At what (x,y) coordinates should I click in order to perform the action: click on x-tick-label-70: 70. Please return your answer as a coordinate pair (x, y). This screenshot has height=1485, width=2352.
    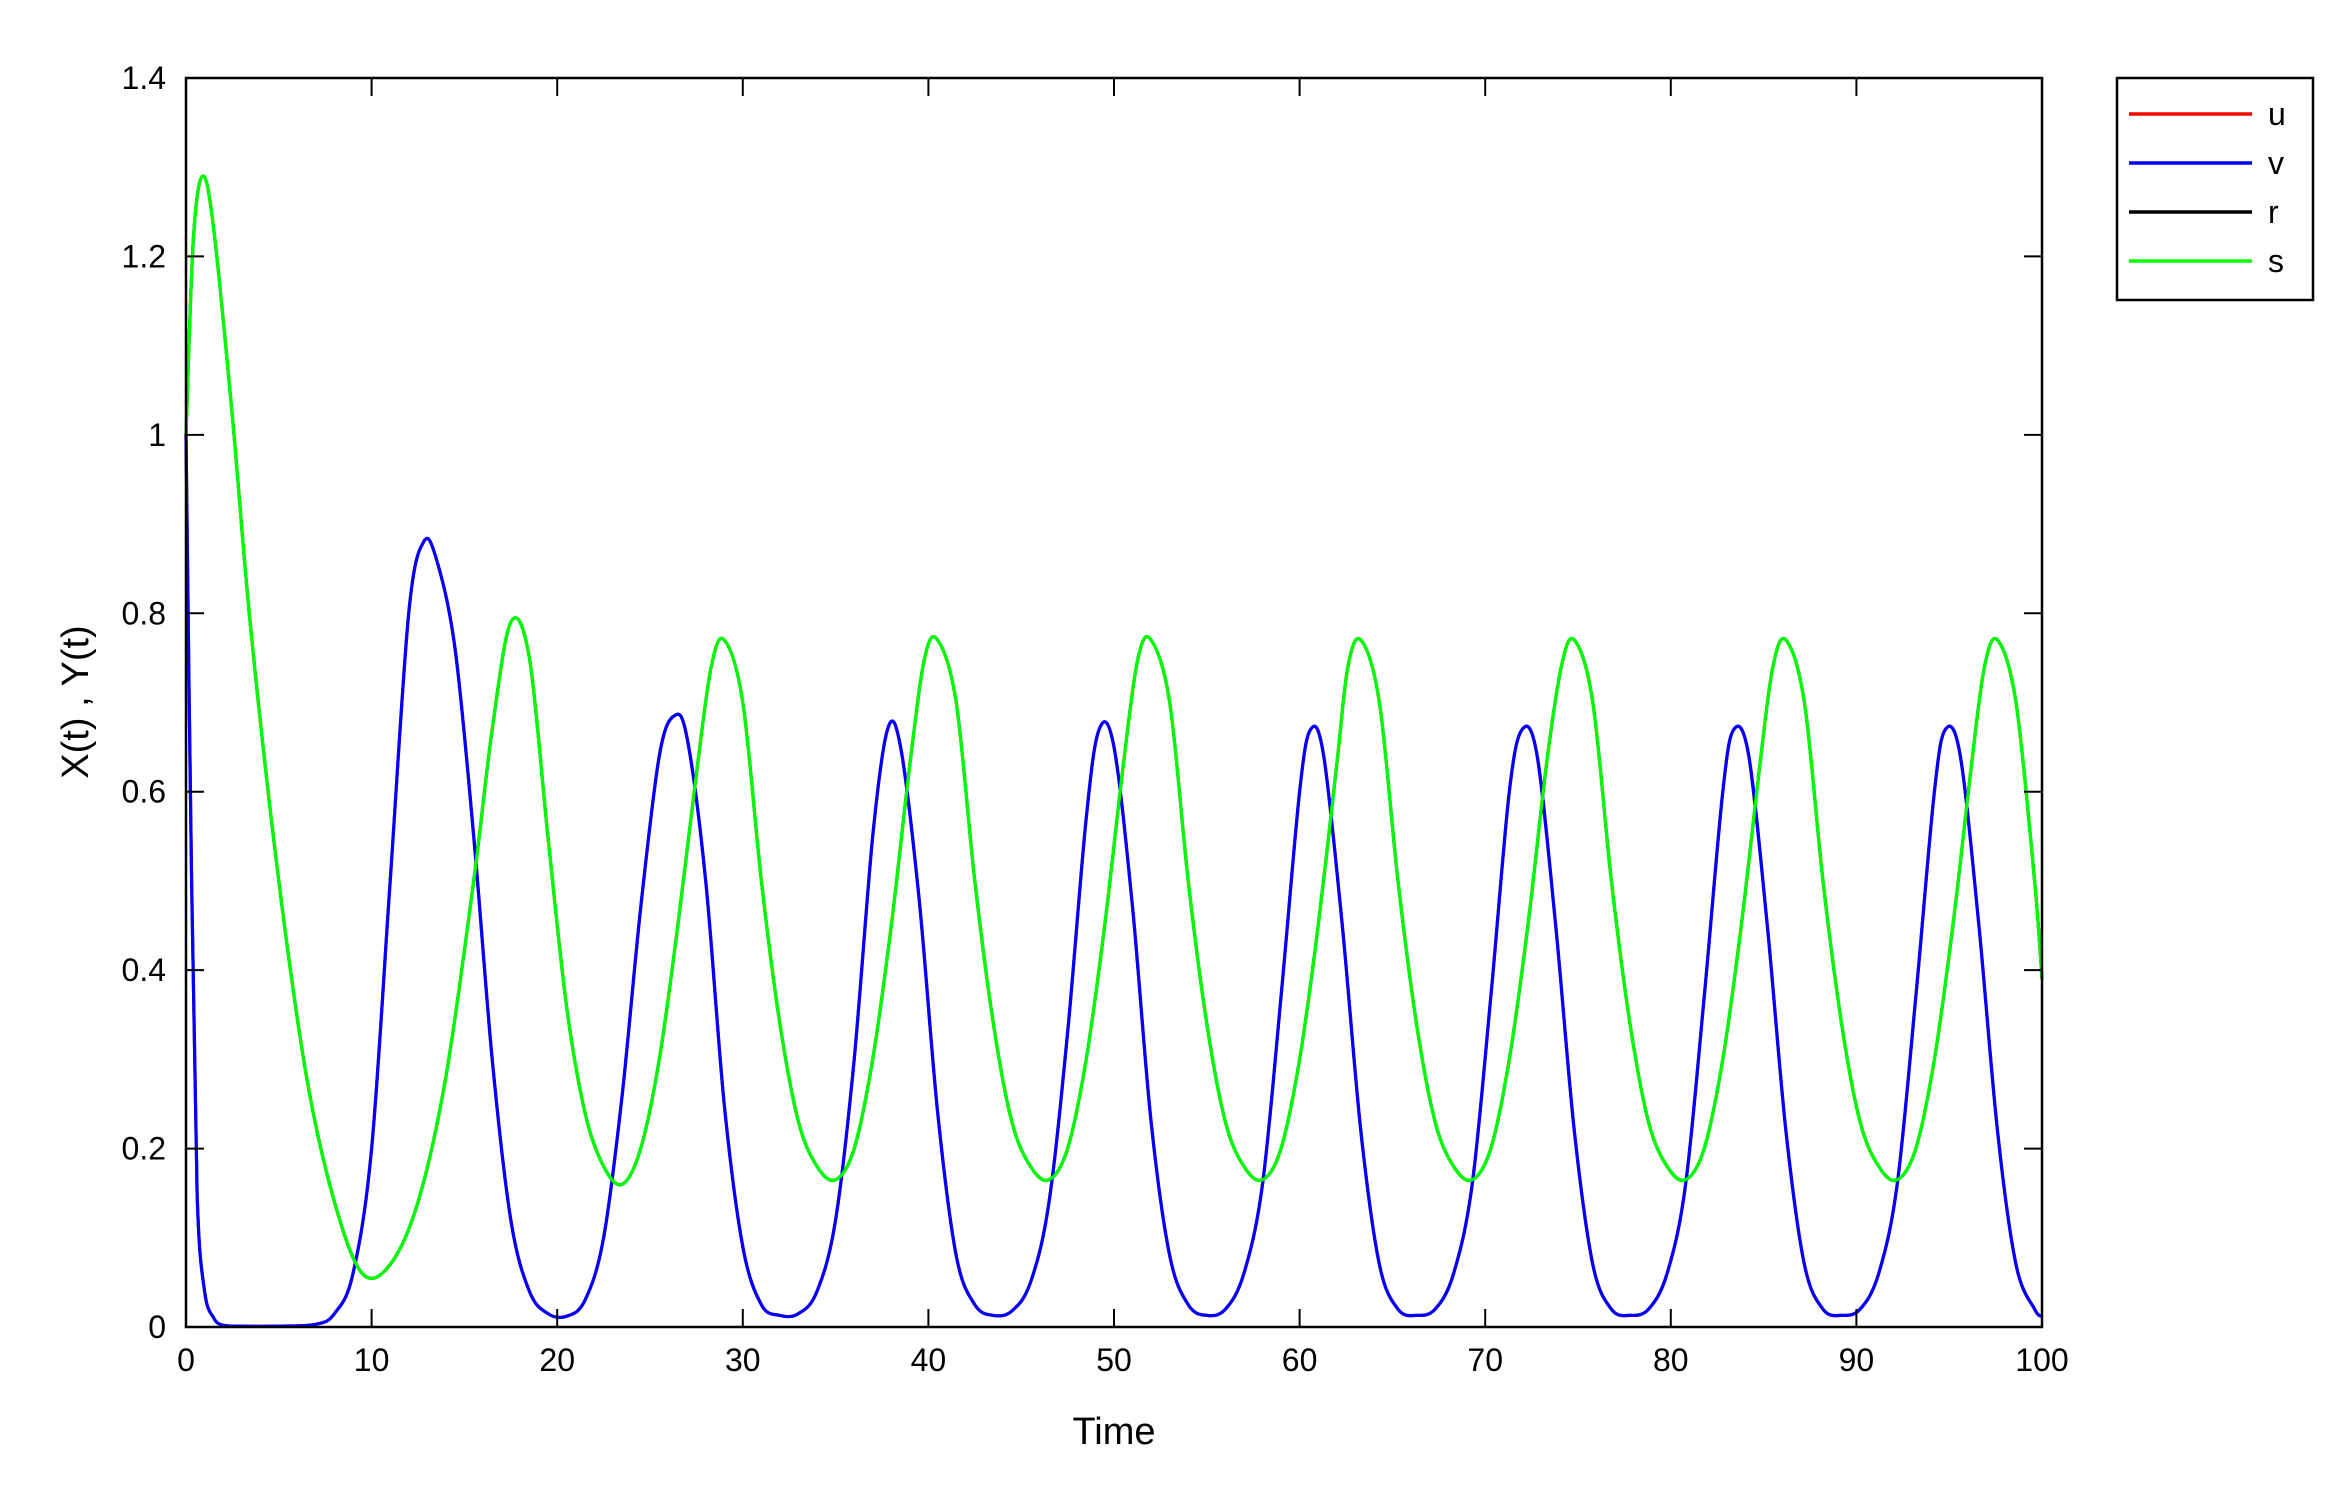
    Looking at the image, I should click on (1485, 1360).